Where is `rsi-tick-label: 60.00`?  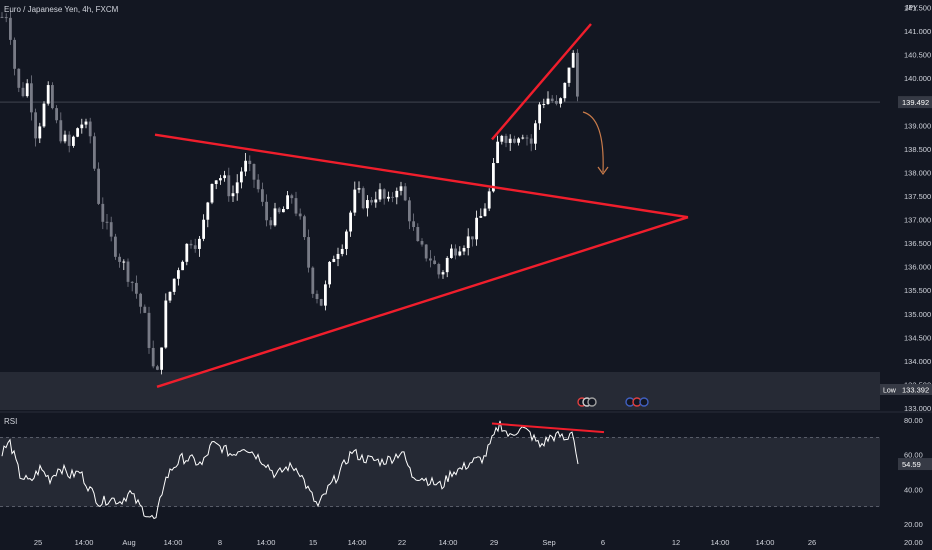
rsi-tick-label: 60.00 is located at coordinates (913, 455).